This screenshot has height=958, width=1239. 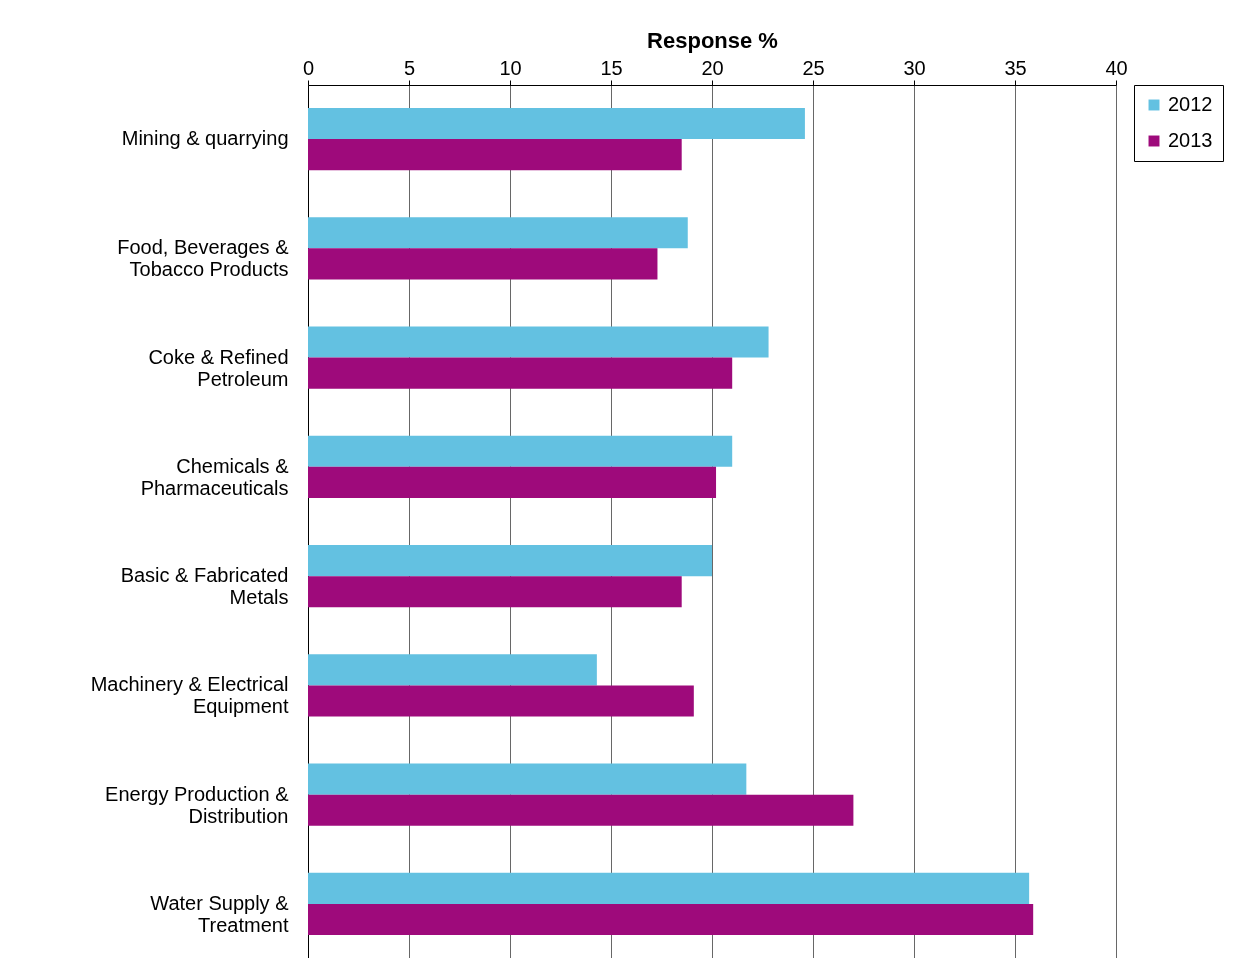 I want to click on x-tick-label: 40, so click(x=1116, y=67).